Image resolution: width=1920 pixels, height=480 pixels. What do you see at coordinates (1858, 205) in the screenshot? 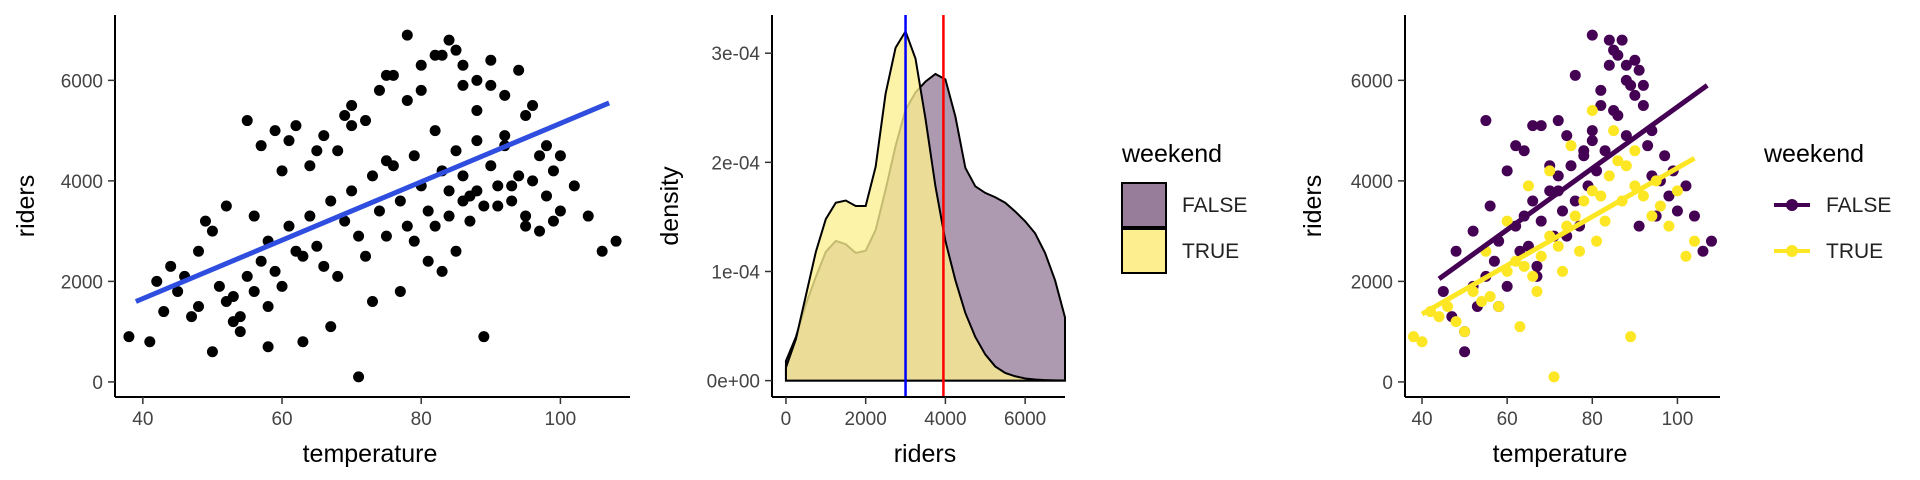
I see `panel3-legend-label-false: FALSE` at bounding box center [1858, 205].